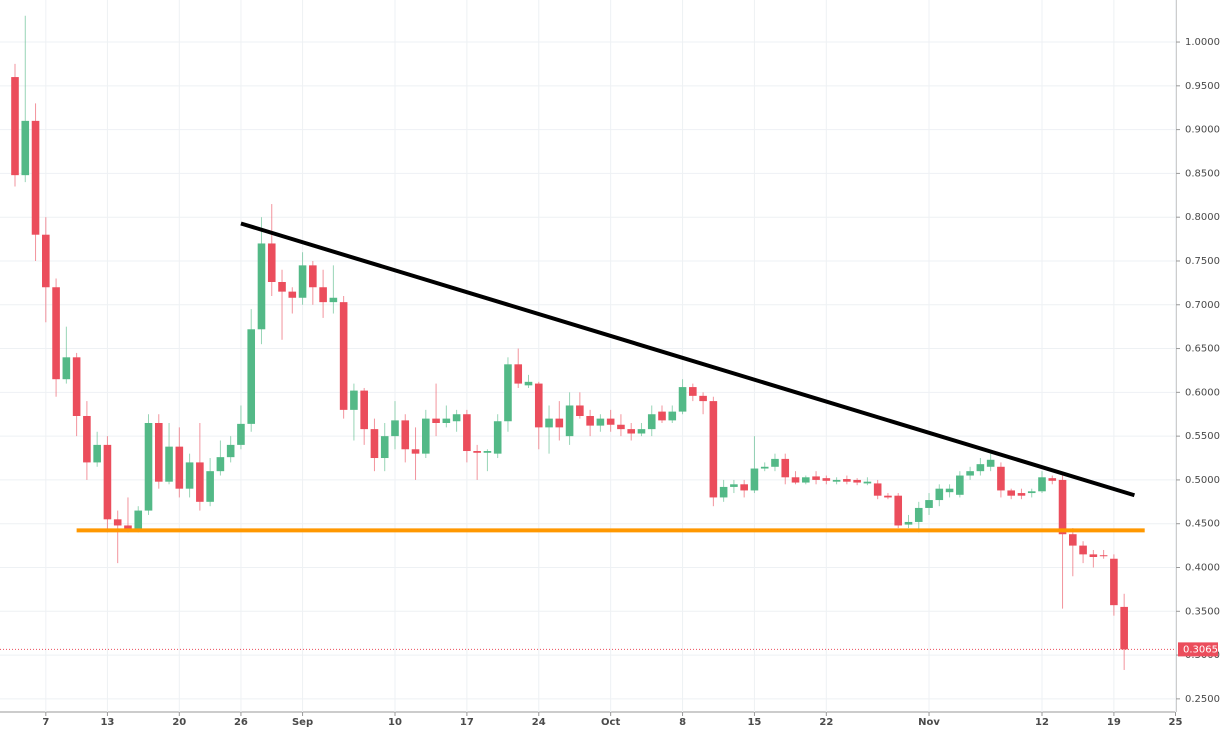  Describe the element at coordinates (1202, 305) in the screenshot. I see `y-tick-label: 0.7000` at that location.